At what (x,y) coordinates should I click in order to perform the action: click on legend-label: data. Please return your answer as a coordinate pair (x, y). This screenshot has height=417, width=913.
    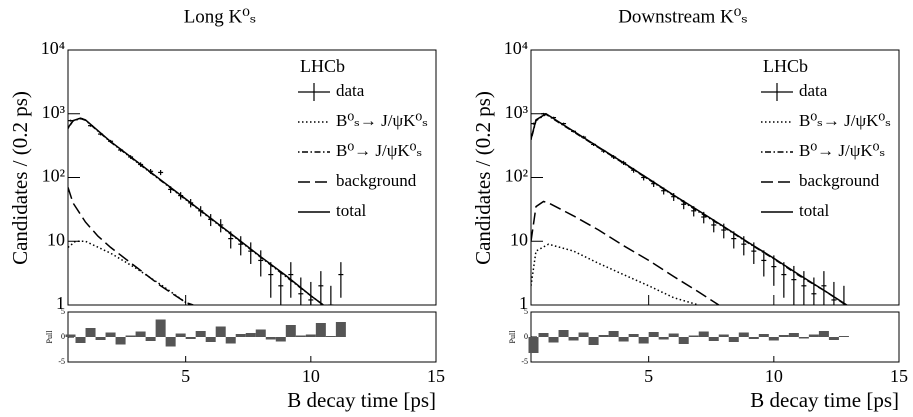
    Looking at the image, I should click on (350, 90).